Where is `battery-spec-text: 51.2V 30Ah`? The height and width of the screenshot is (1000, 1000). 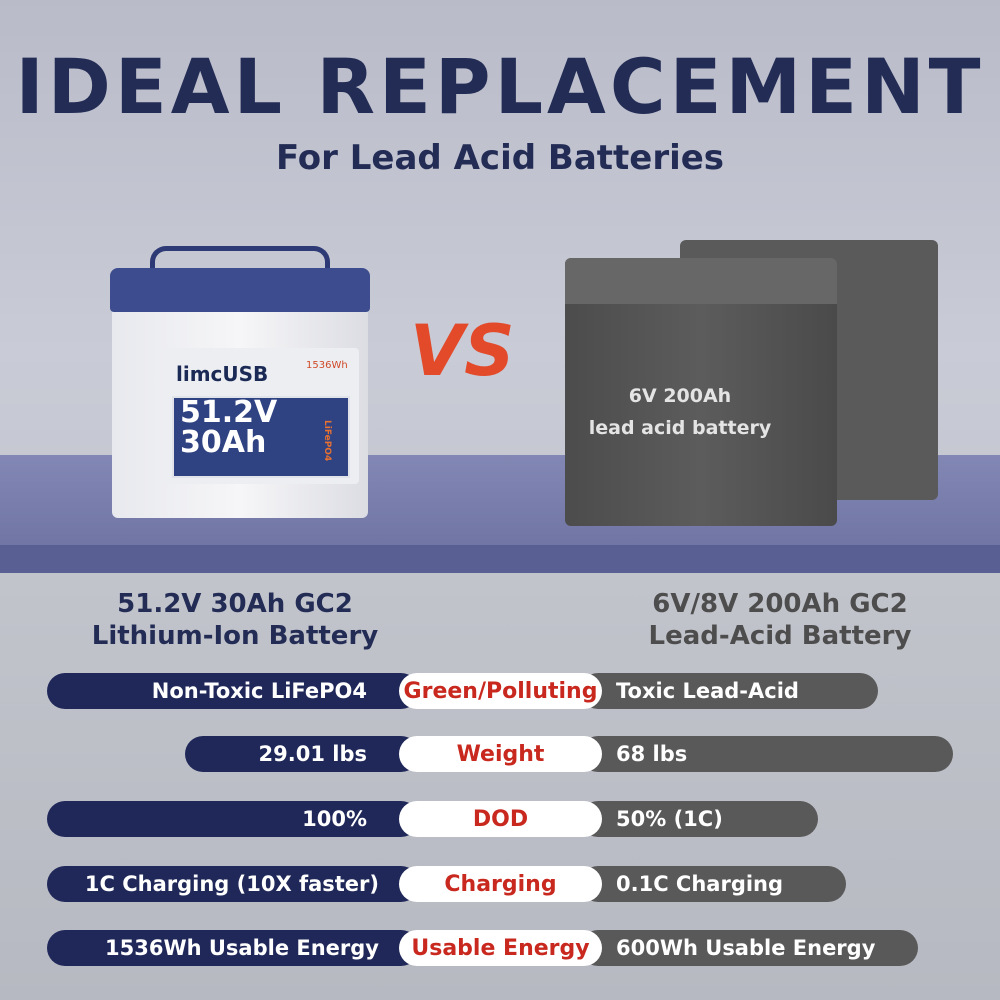 battery-spec-text: 51.2V 30Ah is located at coordinates (228, 428).